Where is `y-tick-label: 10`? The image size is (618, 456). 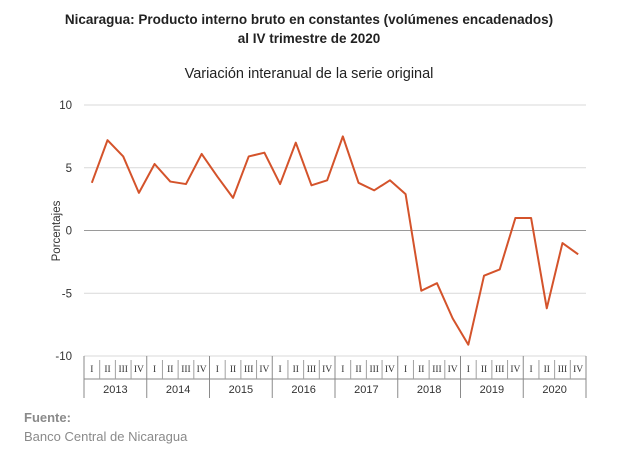 y-tick-label: 10 is located at coordinates (65, 106).